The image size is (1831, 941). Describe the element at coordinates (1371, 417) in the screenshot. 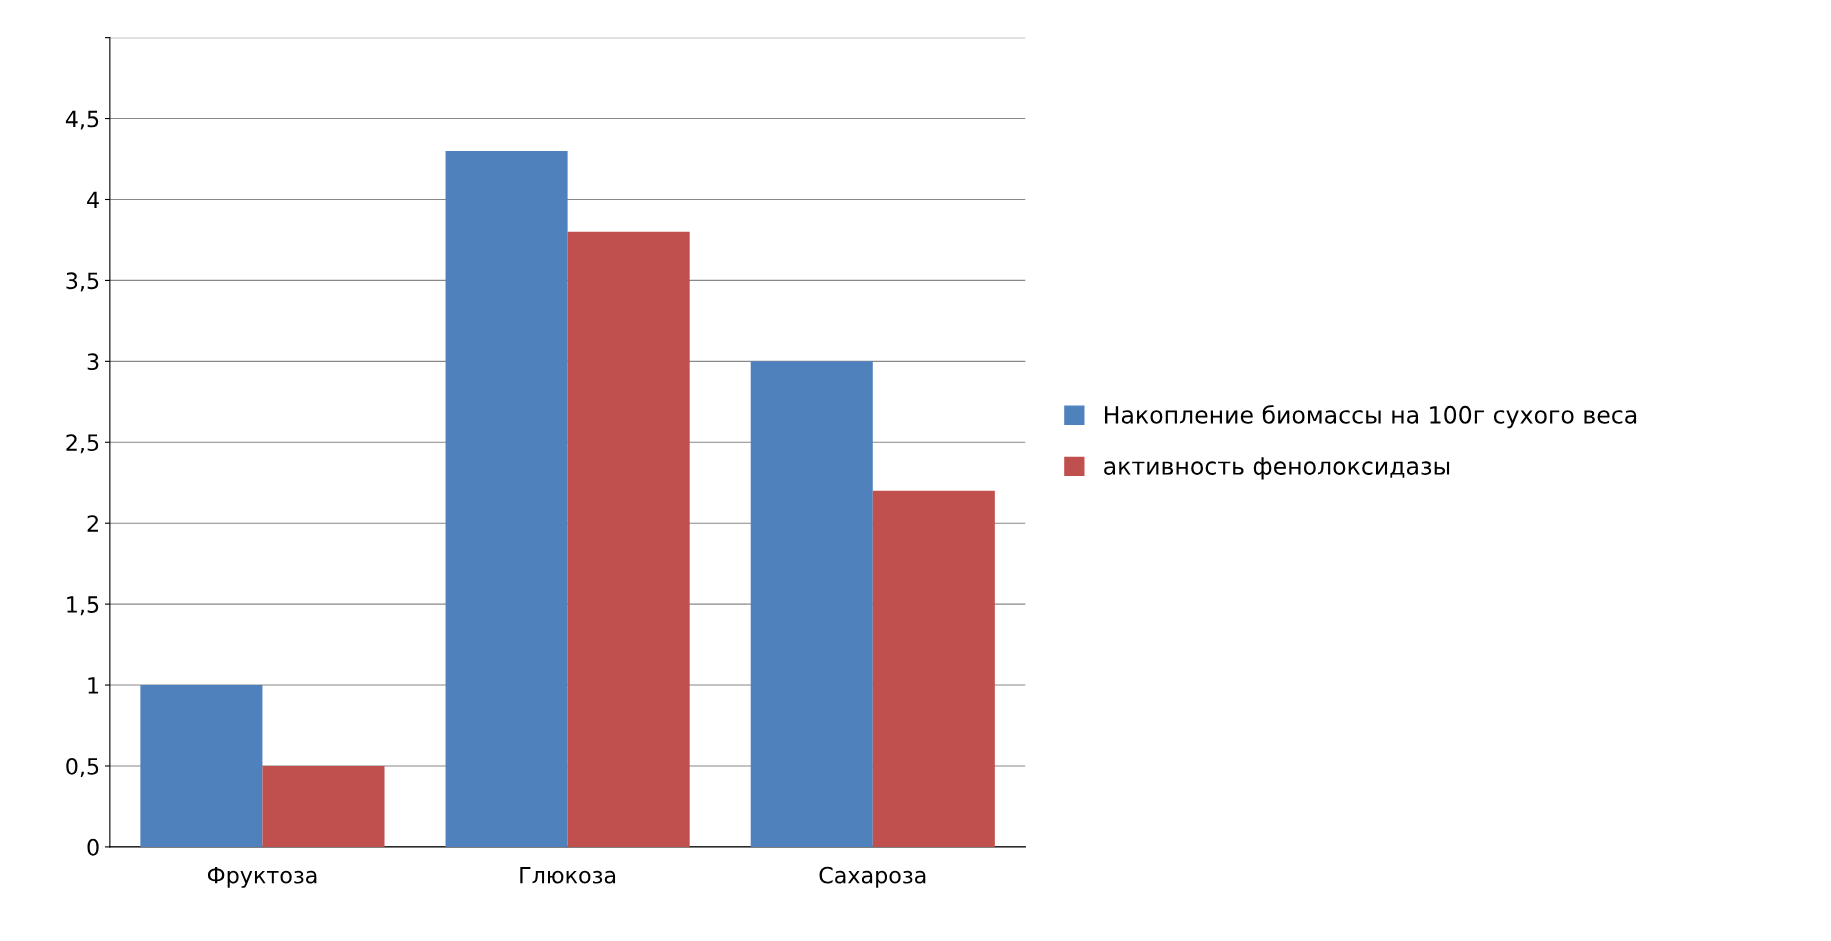

I see `legend-label: Накопление биомассы на 100г сухого веса` at that location.